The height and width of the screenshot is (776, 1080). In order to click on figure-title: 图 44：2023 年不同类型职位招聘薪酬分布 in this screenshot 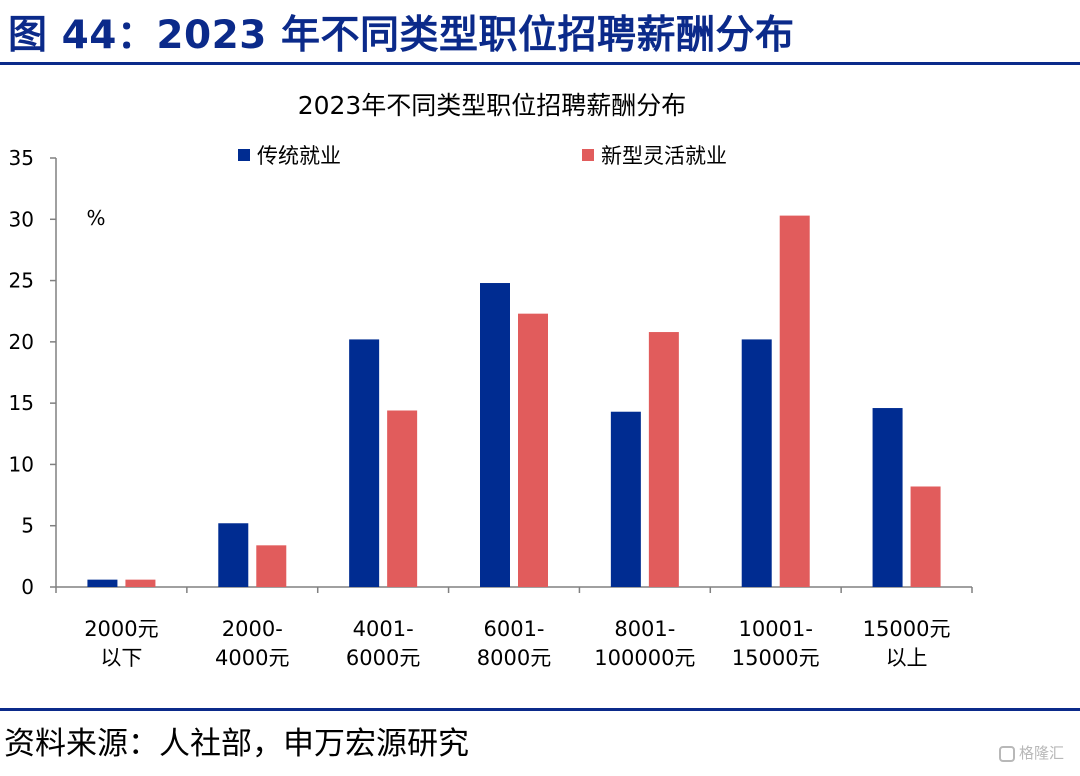, I will do `click(401, 35)`.